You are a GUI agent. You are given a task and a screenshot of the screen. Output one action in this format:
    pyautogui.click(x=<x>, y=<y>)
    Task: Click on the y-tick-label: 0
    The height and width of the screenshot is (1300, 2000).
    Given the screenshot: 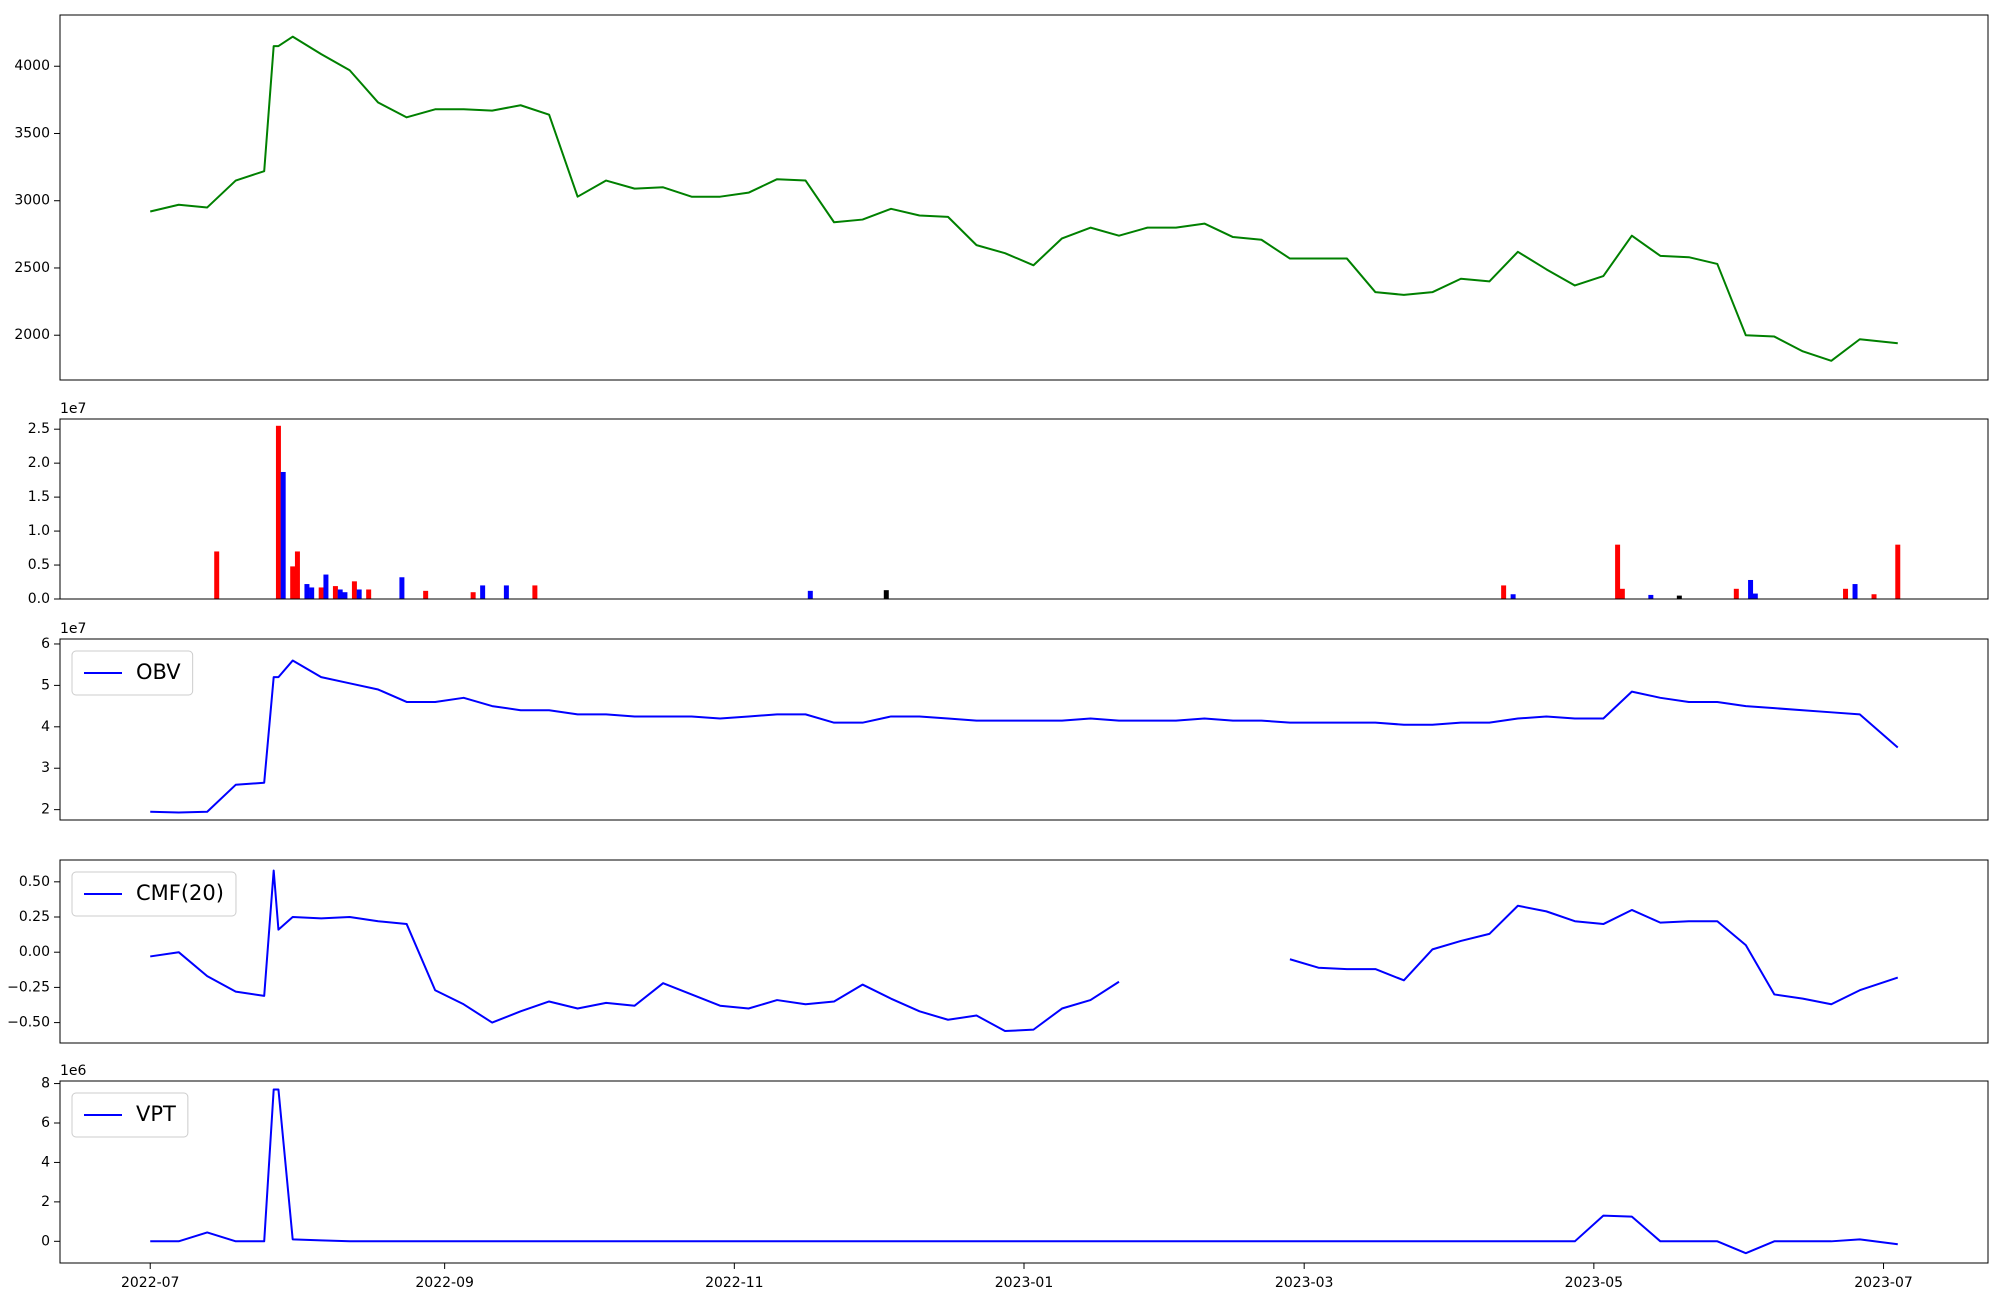 What is the action you would take?
    pyautogui.click(x=45, y=1241)
    